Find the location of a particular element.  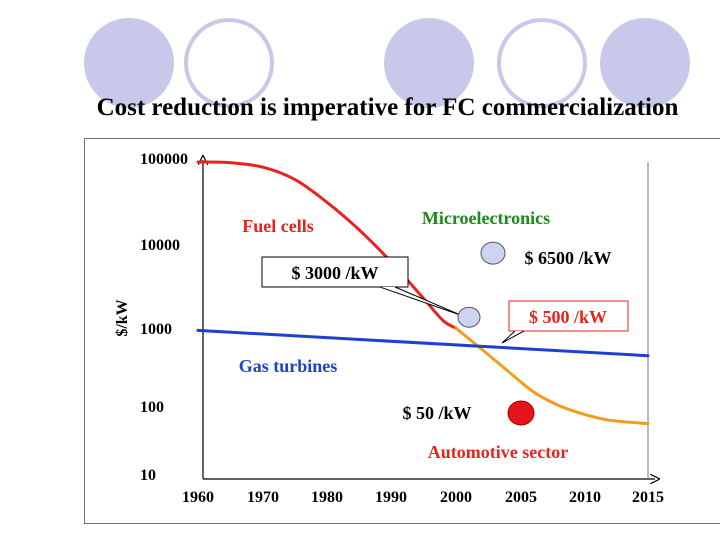

fuel-cells-line is located at coordinates (327, 245).